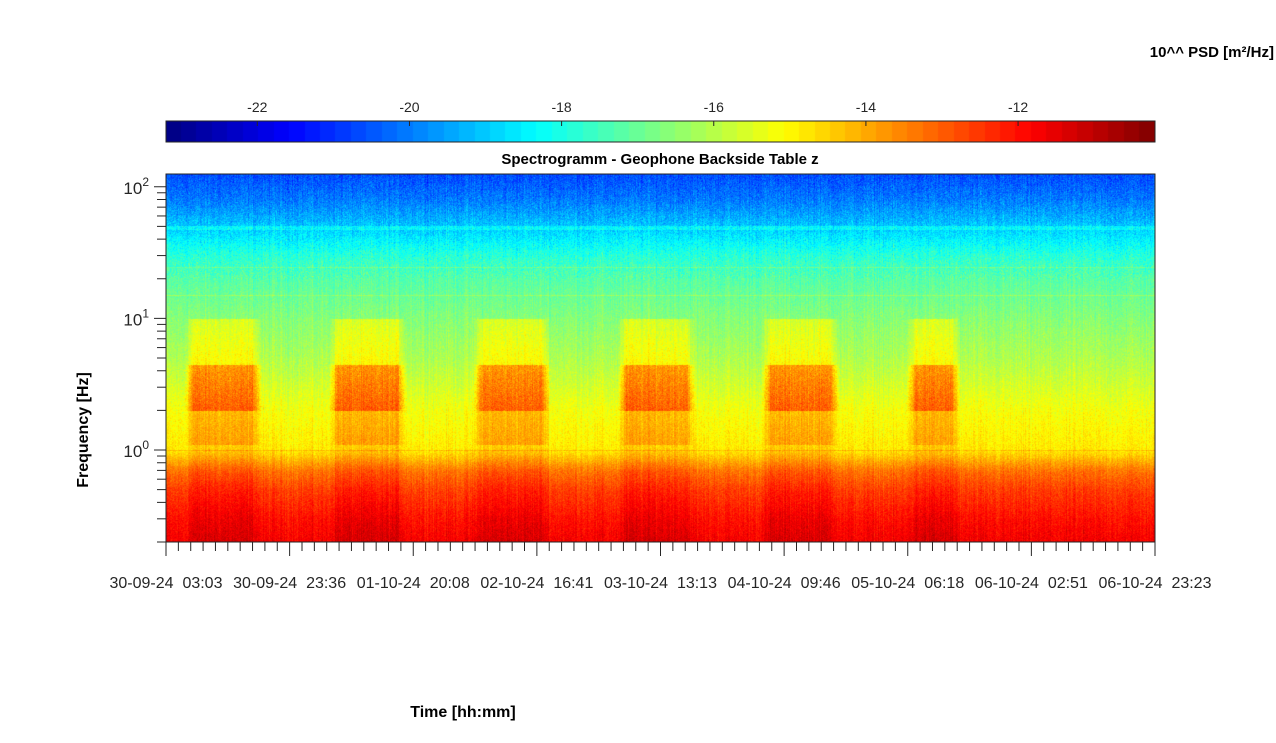 Image resolution: width=1276 pixels, height=743 pixels. What do you see at coordinates (637, 112) in the screenshot?
I see `colorbar-ticks: -22 -20 -18 -16 -14 -12` at bounding box center [637, 112].